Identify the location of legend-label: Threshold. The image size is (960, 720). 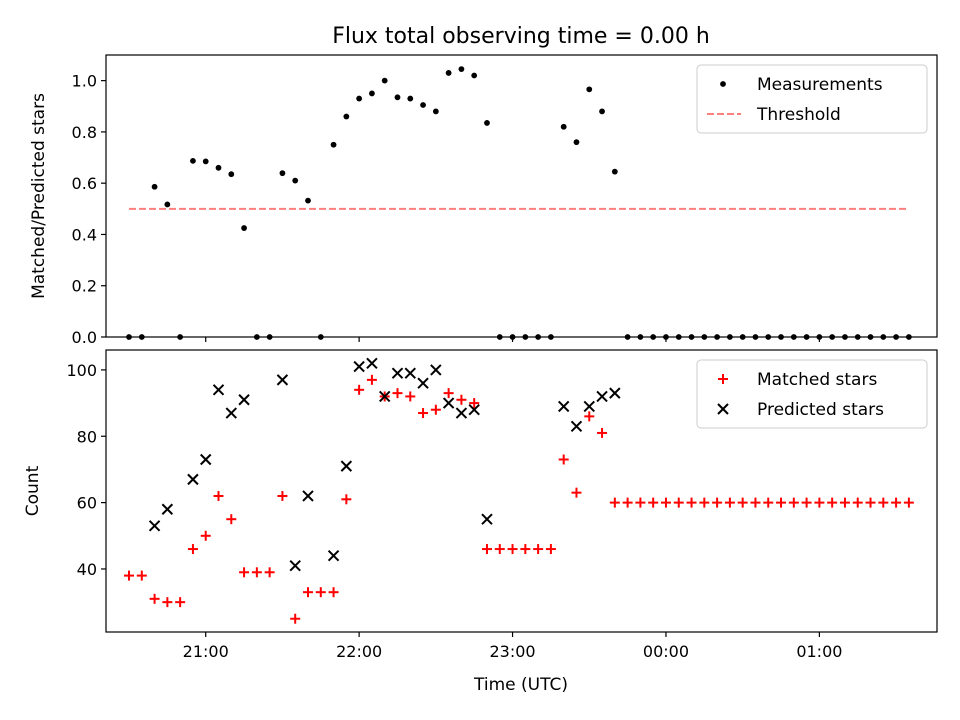
(798, 115).